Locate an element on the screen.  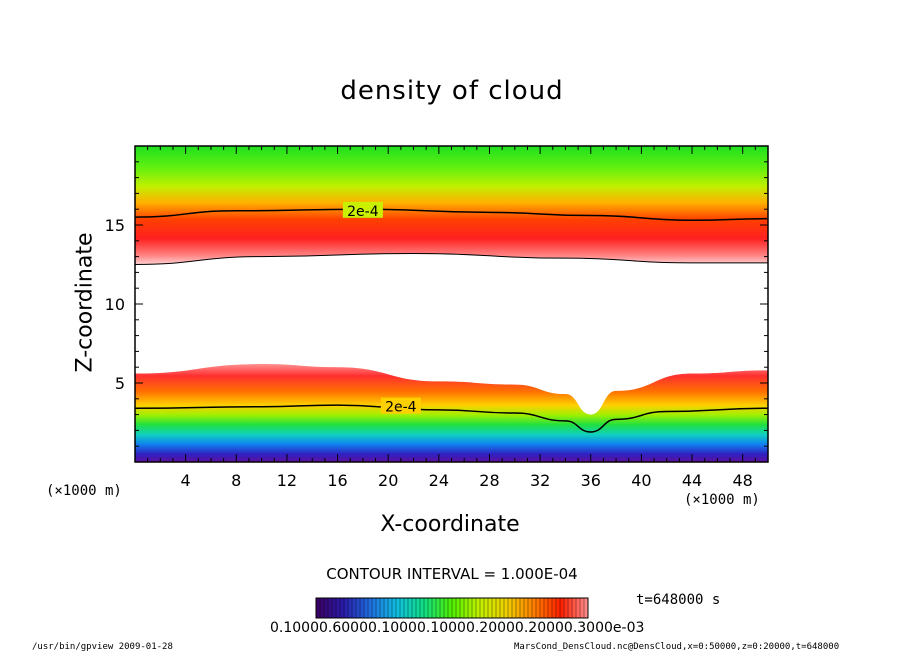
colorbar is located at coordinates (452, 608).